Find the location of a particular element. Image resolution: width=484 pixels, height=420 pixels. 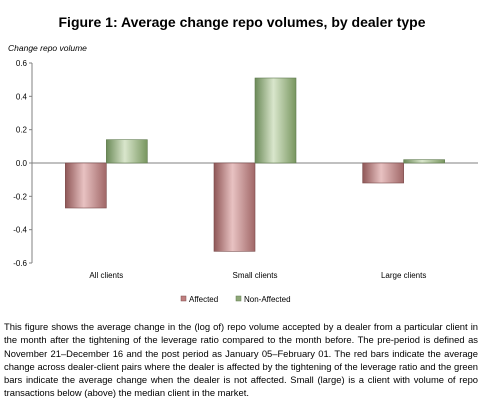

bar-non-affected-large-clients is located at coordinates (424, 161).